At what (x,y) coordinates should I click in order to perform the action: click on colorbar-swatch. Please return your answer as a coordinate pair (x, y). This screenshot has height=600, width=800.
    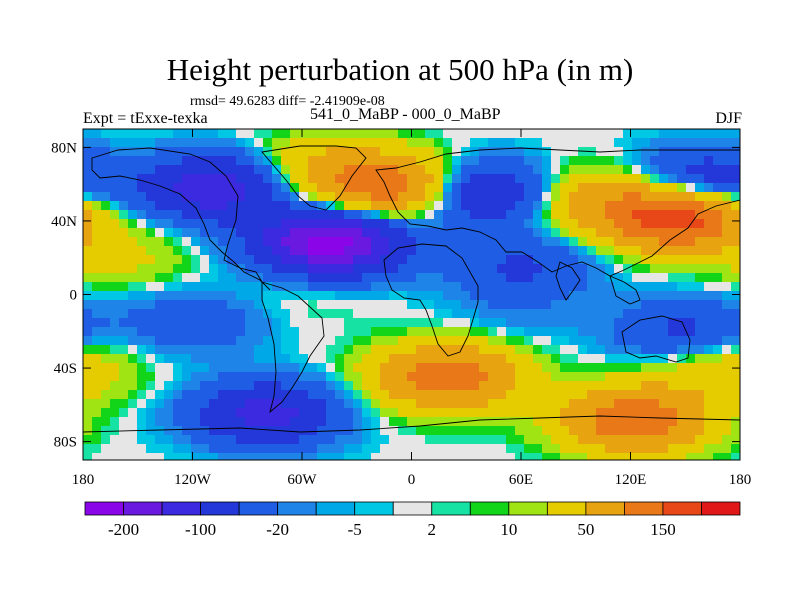
    Looking at the image, I should click on (104, 508).